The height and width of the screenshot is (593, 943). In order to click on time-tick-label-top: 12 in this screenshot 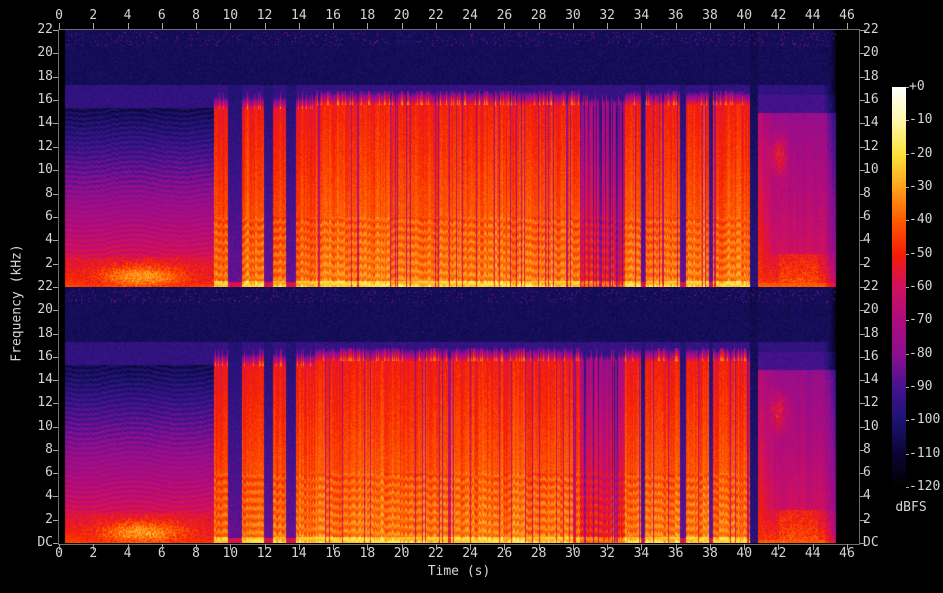, I will do `click(264, 15)`.